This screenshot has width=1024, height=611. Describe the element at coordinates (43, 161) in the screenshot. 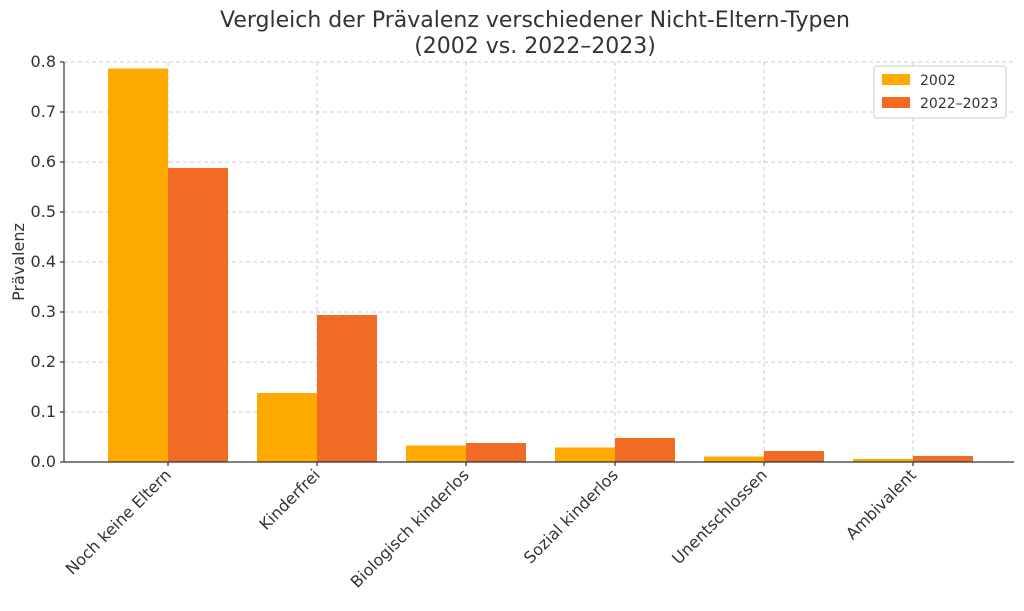

I see `y-tick-label: 0.6` at that location.